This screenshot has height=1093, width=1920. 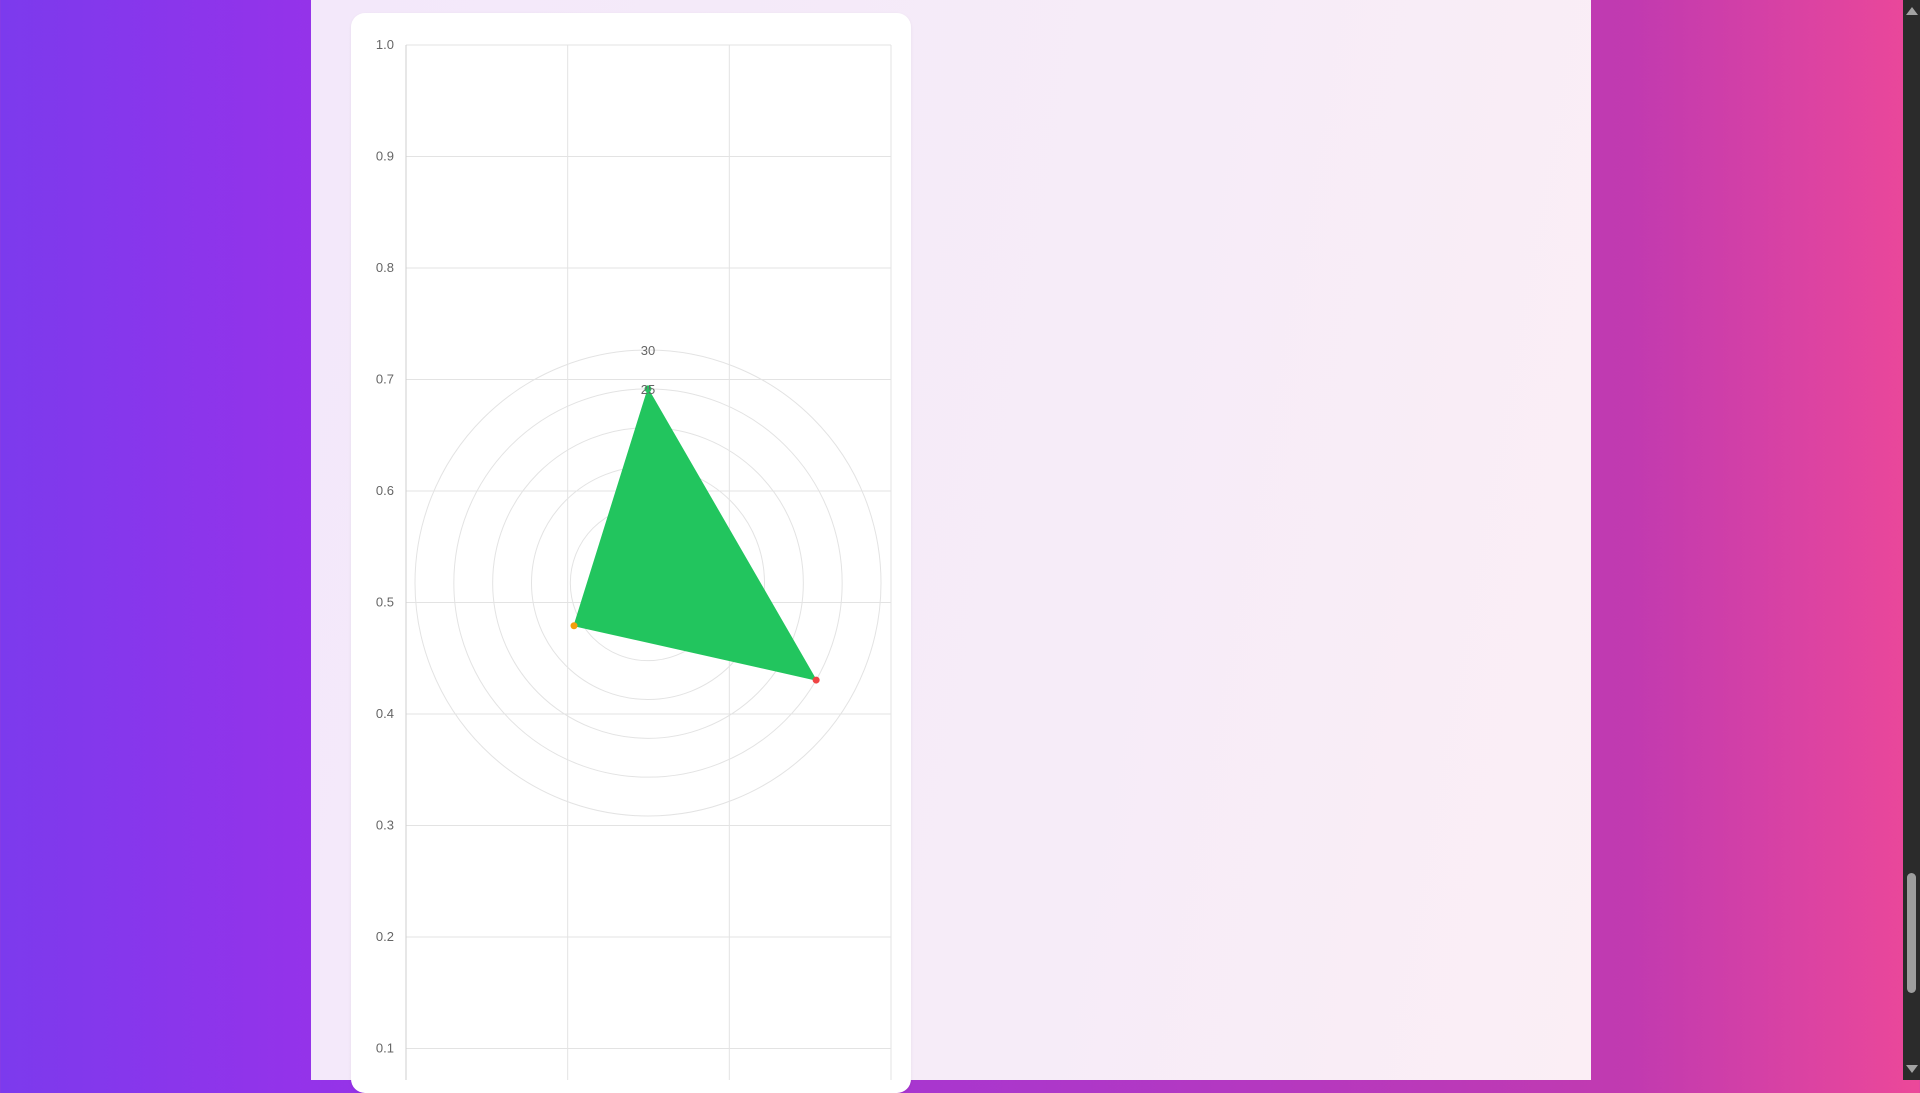 I want to click on y-tick-label: 1.0, so click(x=385, y=44).